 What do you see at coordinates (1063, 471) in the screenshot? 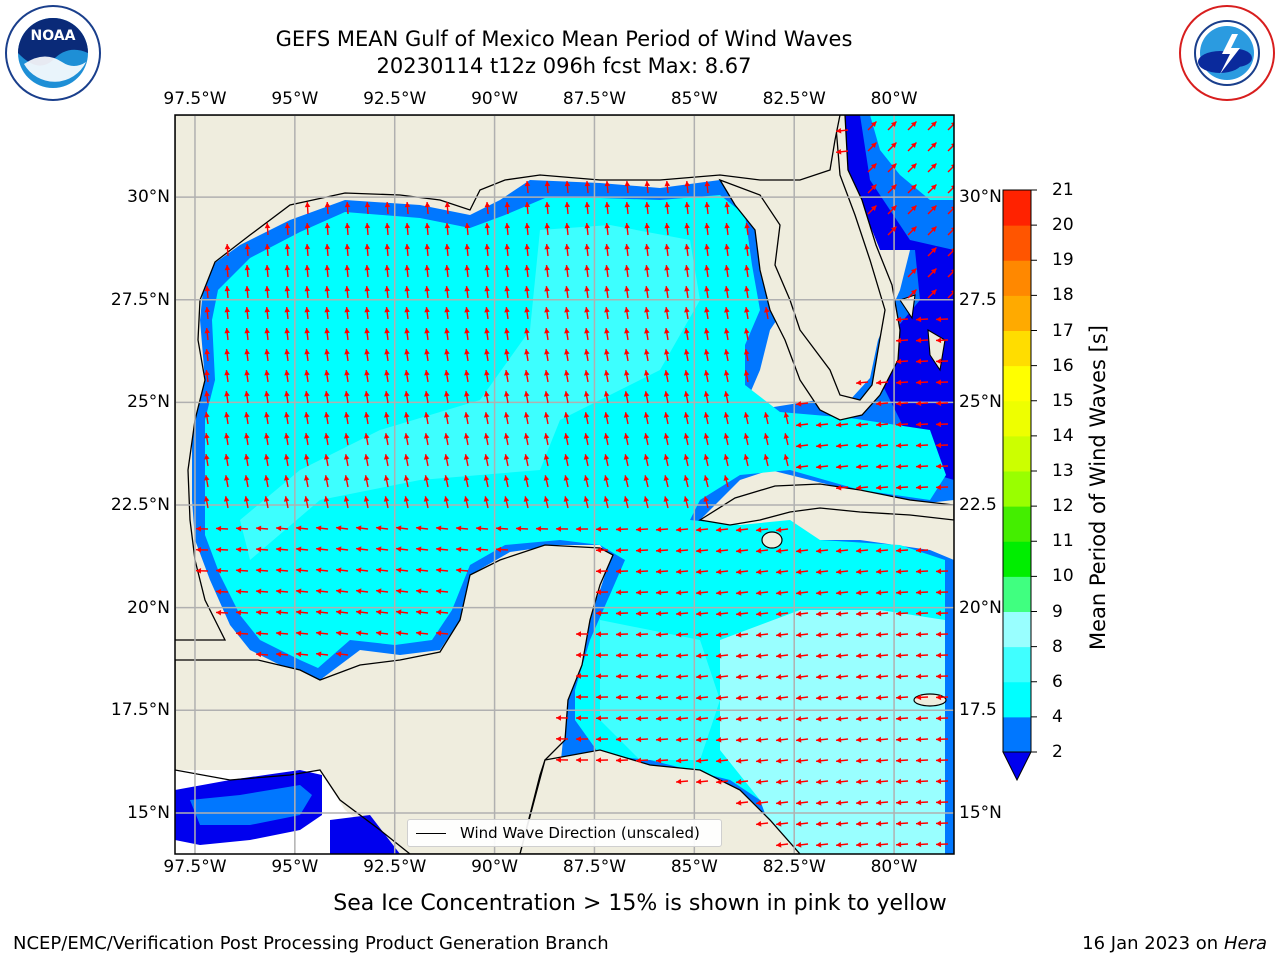
I see `colorbar-tick-label: 13` at bounding box center [1063, 471].